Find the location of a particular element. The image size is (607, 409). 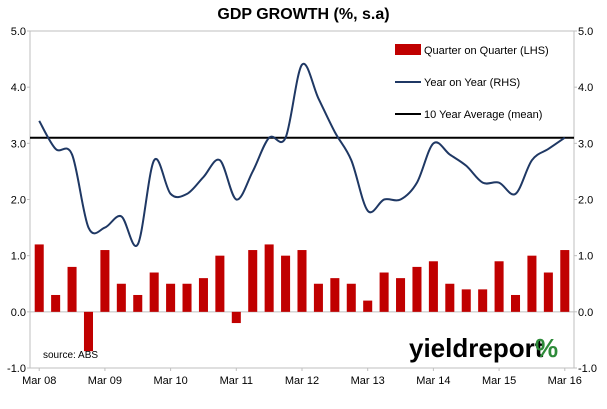

y-left-tick-label: 2.0 is located at coordinates (18, 201).